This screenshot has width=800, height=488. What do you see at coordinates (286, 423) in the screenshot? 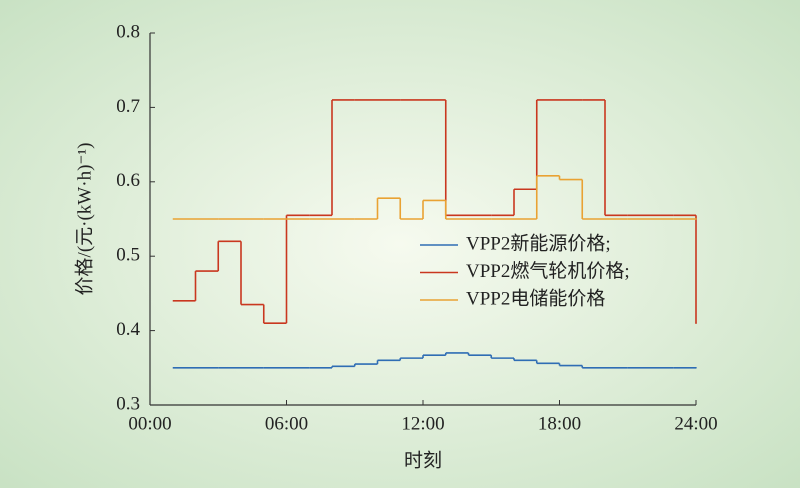
I see `x-tick-label: 06:00` at bounding box center [286, 423].